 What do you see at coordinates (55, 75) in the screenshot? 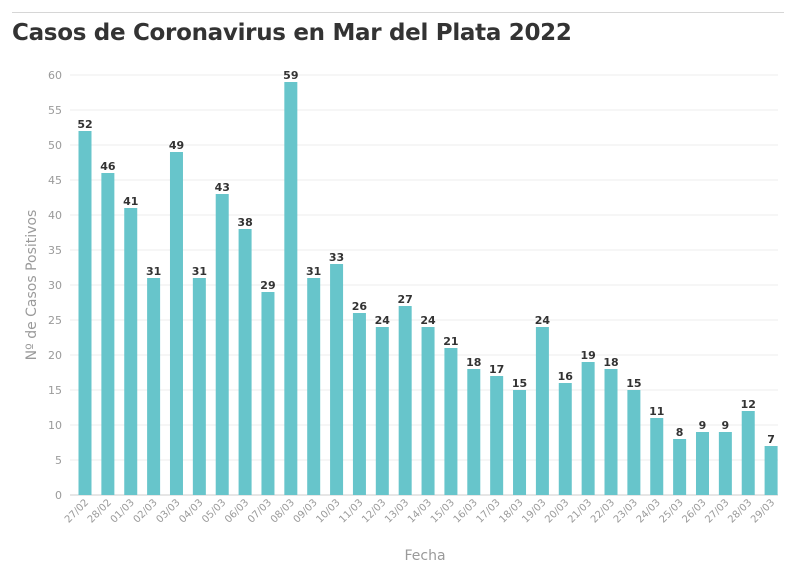
I see `y-tick-label: 60` at bounding box center [55, 75].